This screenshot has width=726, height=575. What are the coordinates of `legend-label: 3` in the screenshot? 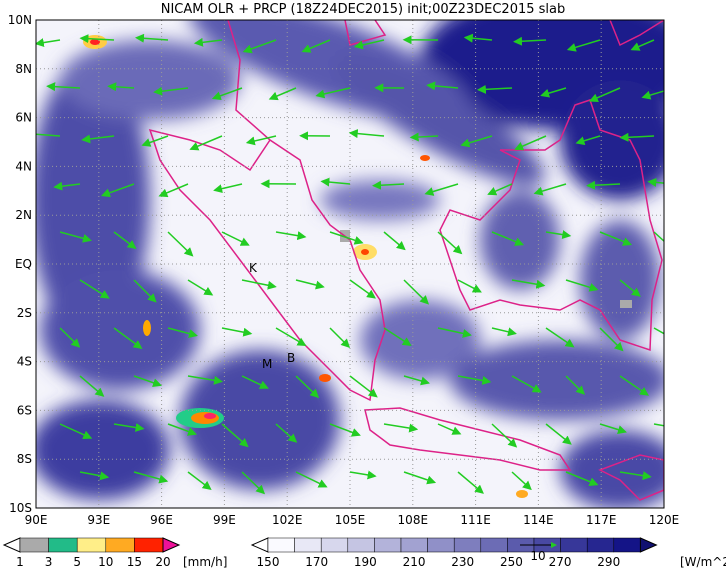 It's located at (49, 562).